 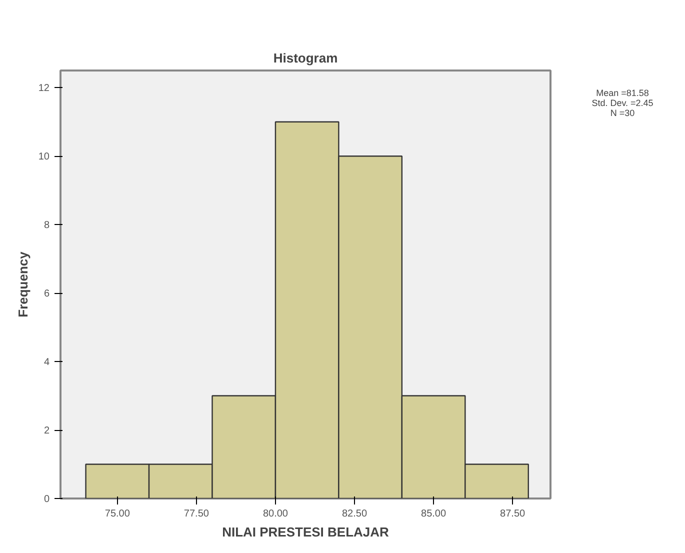 I want to click on y-axis-title: Frequency, so click(x=22, y=284).